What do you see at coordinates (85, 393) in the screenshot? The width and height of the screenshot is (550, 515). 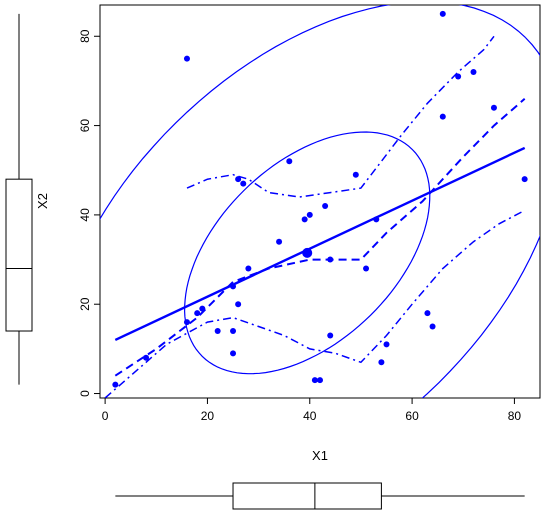 I see `y-tick-label: 0` at bounding box center [85, 393].